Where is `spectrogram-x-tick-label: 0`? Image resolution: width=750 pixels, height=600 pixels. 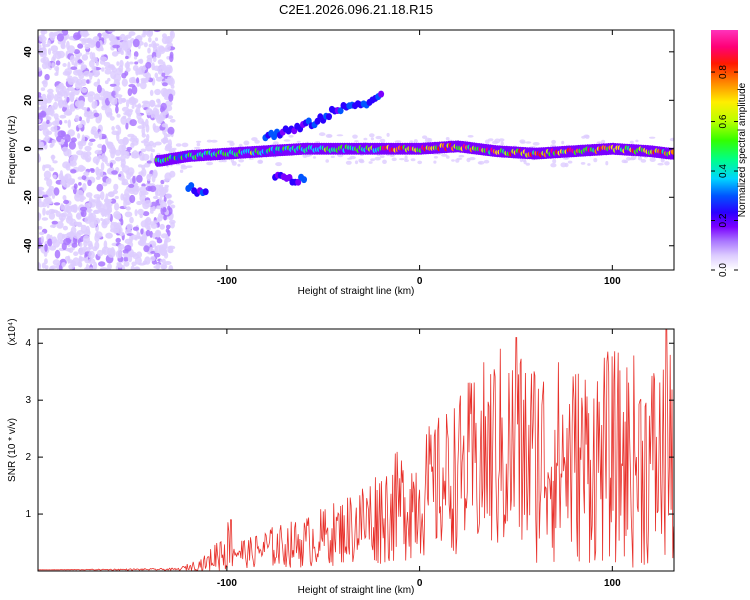
spectrogram-x-tick-label: 0 is located at coordinates (420, 281).